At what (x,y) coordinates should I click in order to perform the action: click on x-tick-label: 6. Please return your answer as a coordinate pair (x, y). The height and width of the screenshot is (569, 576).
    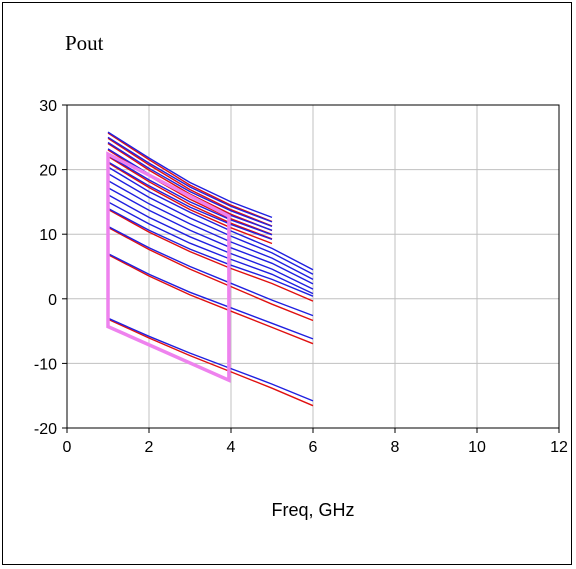
    Looking at the image, I should click on (313, 447).